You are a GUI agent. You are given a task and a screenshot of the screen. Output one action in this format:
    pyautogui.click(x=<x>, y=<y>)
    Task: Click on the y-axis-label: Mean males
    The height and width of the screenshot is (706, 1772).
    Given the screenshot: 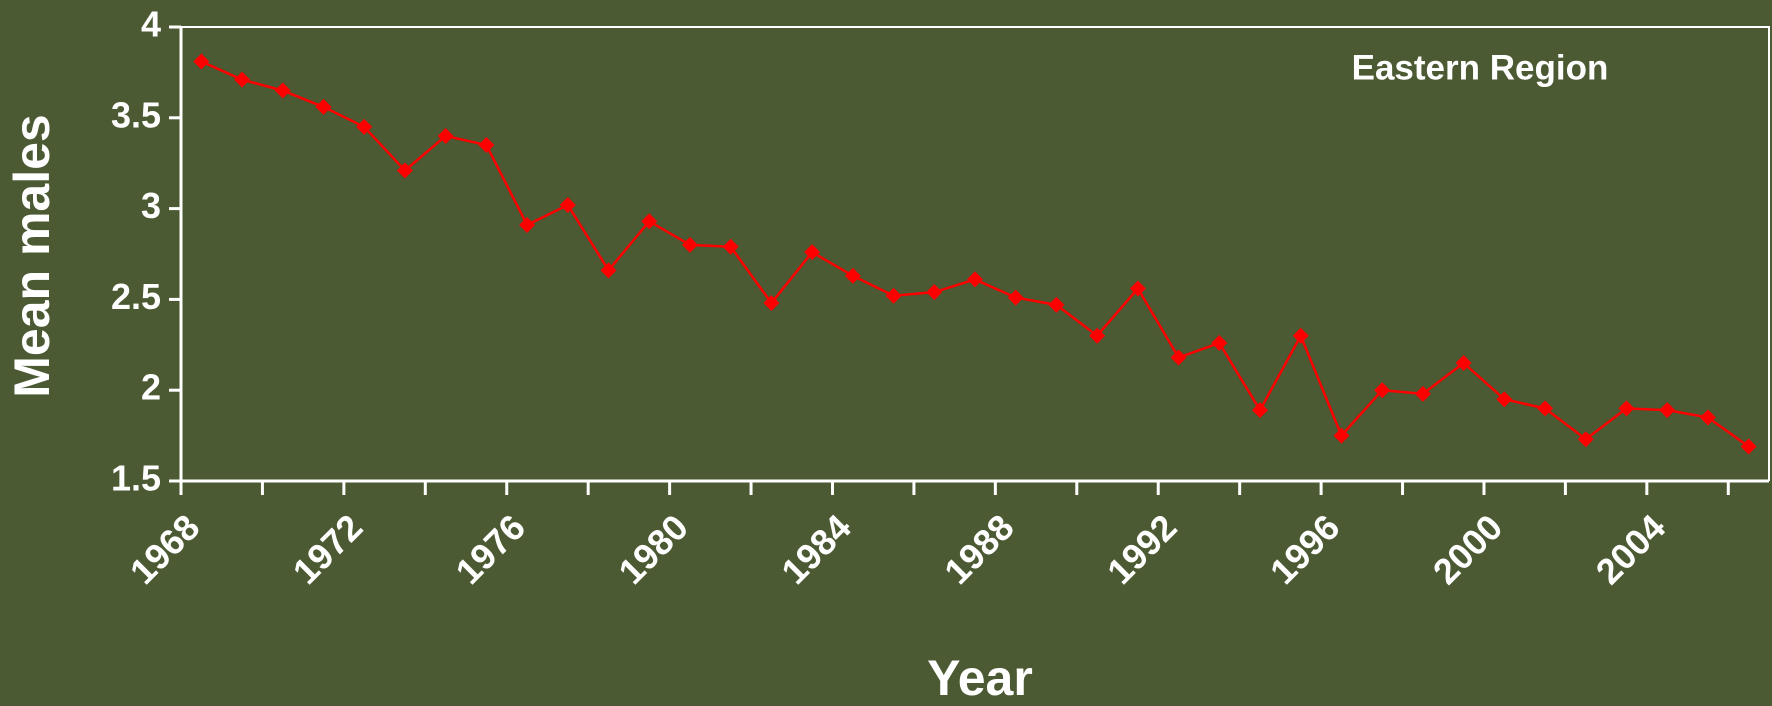 What is the action you would take?
    pyautogui.click(x=32, y=255)
    